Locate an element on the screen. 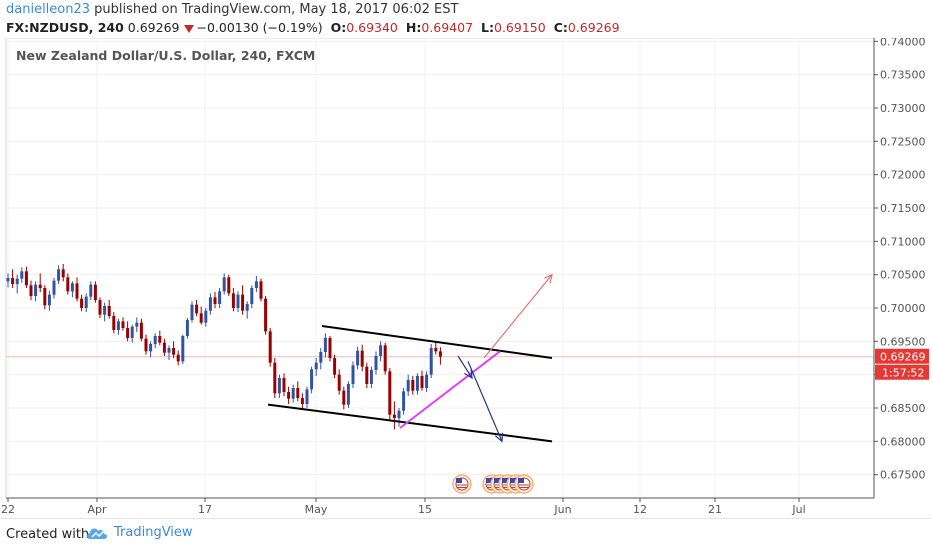 The height and width of the screenshot is (551, 932). author-link: danielleon23 is located at coordinates (48, 9).